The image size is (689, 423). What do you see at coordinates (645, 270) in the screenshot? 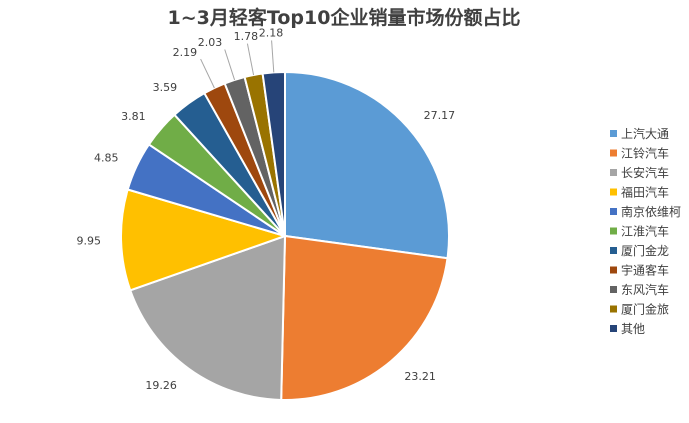
I see `legend-label-8: 宇通客车` at bounding box center [645, 270].